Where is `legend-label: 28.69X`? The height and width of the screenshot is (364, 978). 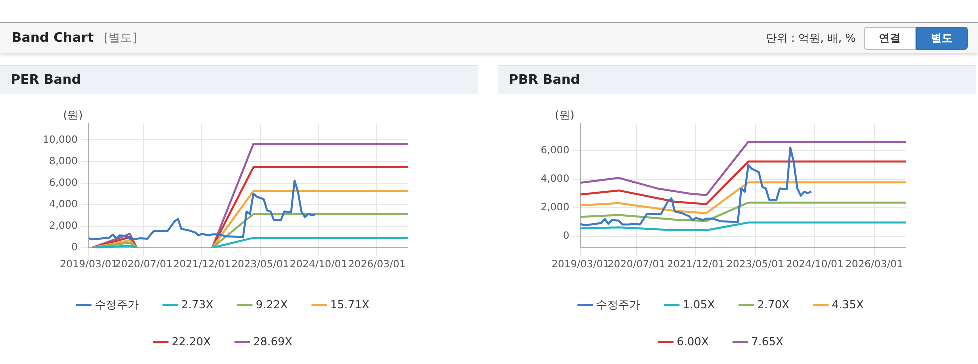
legend-label: 28.69X is located at coordinates (273, 341).